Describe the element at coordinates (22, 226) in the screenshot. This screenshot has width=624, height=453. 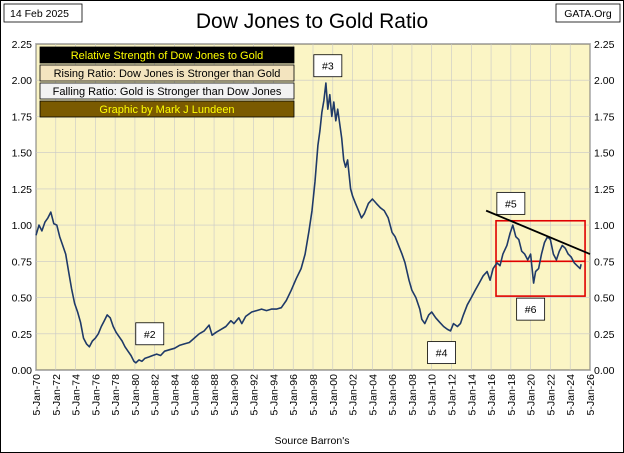
I see `y-tick-label-left: 1.00` at that location.